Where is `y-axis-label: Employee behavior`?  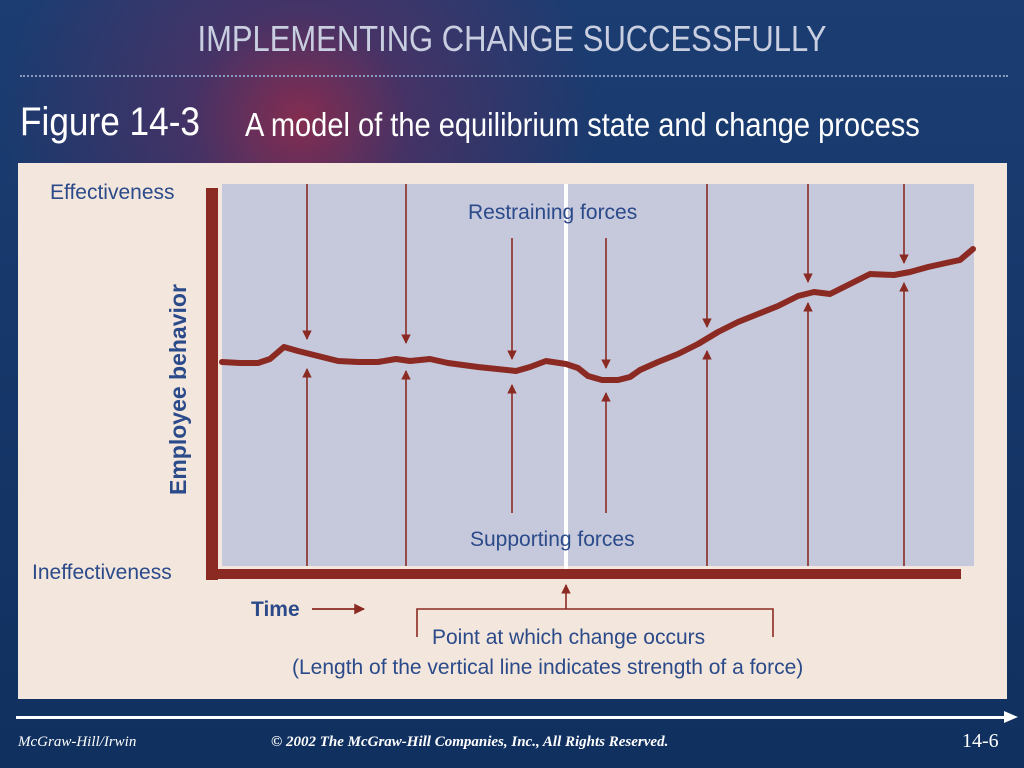 y-axis-label: Employee behavior is located at coordinates (178, 389).